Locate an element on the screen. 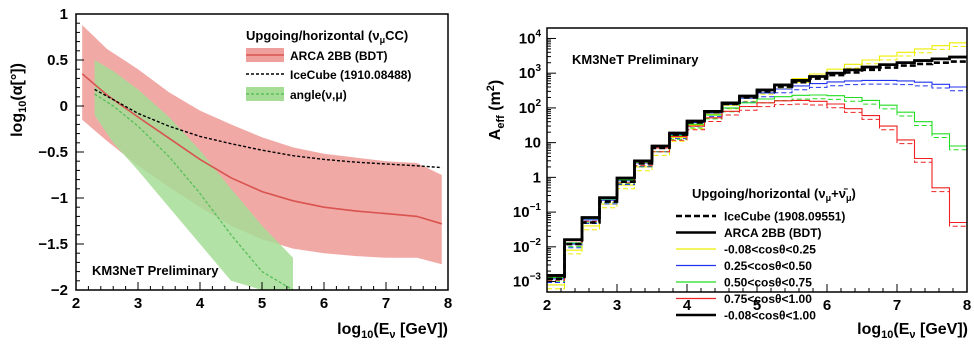 The height and width of the screenshot is (345, 974). y-tick-label: 0.5 is located at coordinates (57, 60).